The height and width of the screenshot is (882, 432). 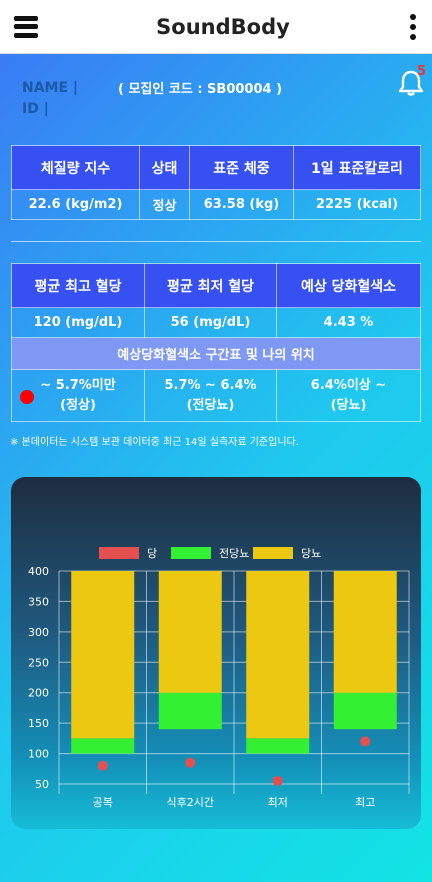 What do you see at coordinates (152, 553) in the screenshot?
I see `legend-label: 당` at bounding box center [152, 553].